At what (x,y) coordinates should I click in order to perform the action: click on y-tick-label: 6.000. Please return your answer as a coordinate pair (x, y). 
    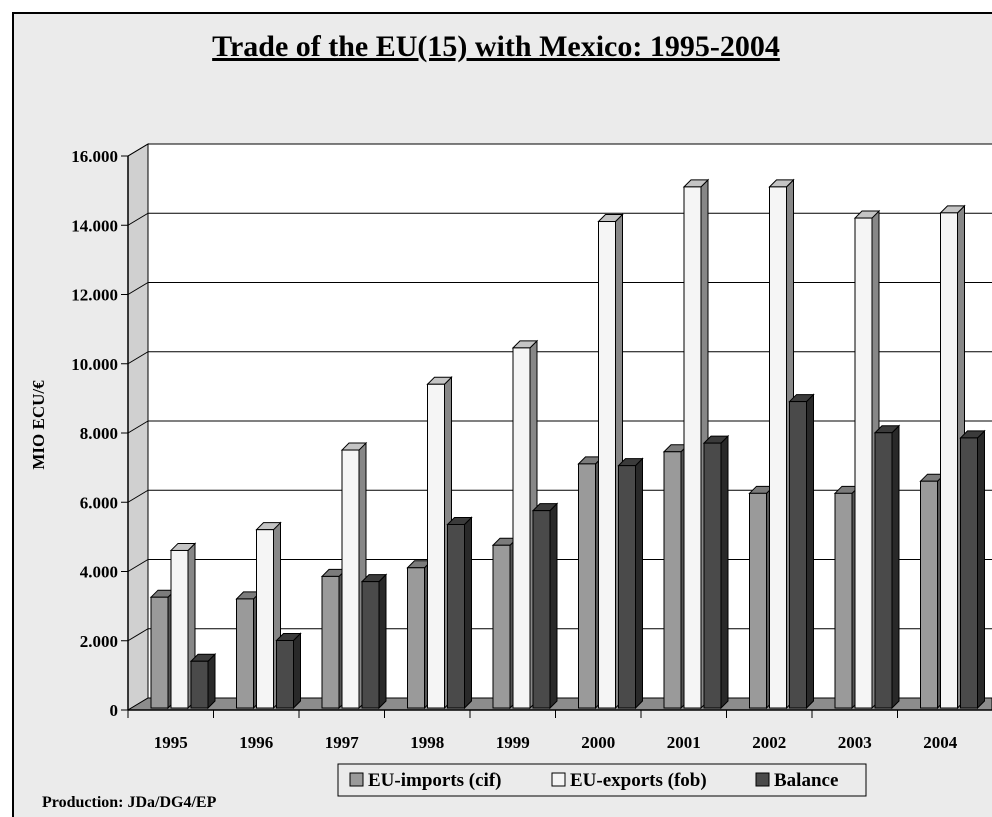
    Looking at the image, I should click on (99, 502).